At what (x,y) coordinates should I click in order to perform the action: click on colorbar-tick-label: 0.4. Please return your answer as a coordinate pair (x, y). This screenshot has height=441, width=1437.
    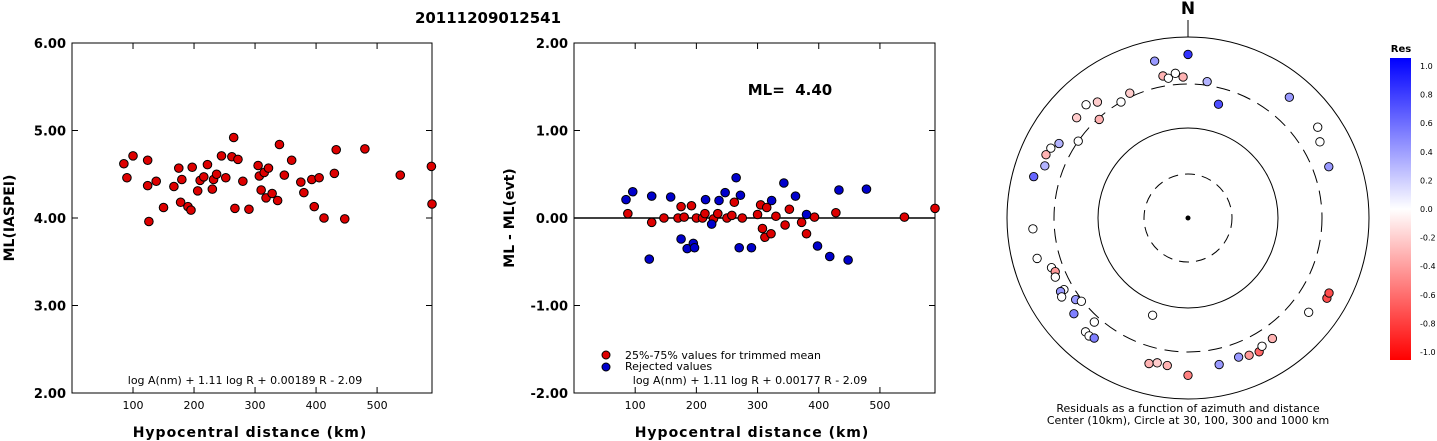
    Looking at the image, I should click on (1426, 152).